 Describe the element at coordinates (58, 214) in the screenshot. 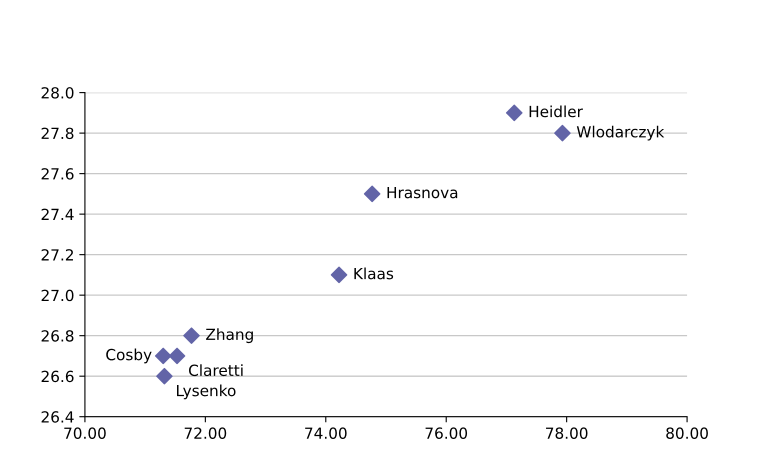

I see `y-tick-label: 27.4` at that location.